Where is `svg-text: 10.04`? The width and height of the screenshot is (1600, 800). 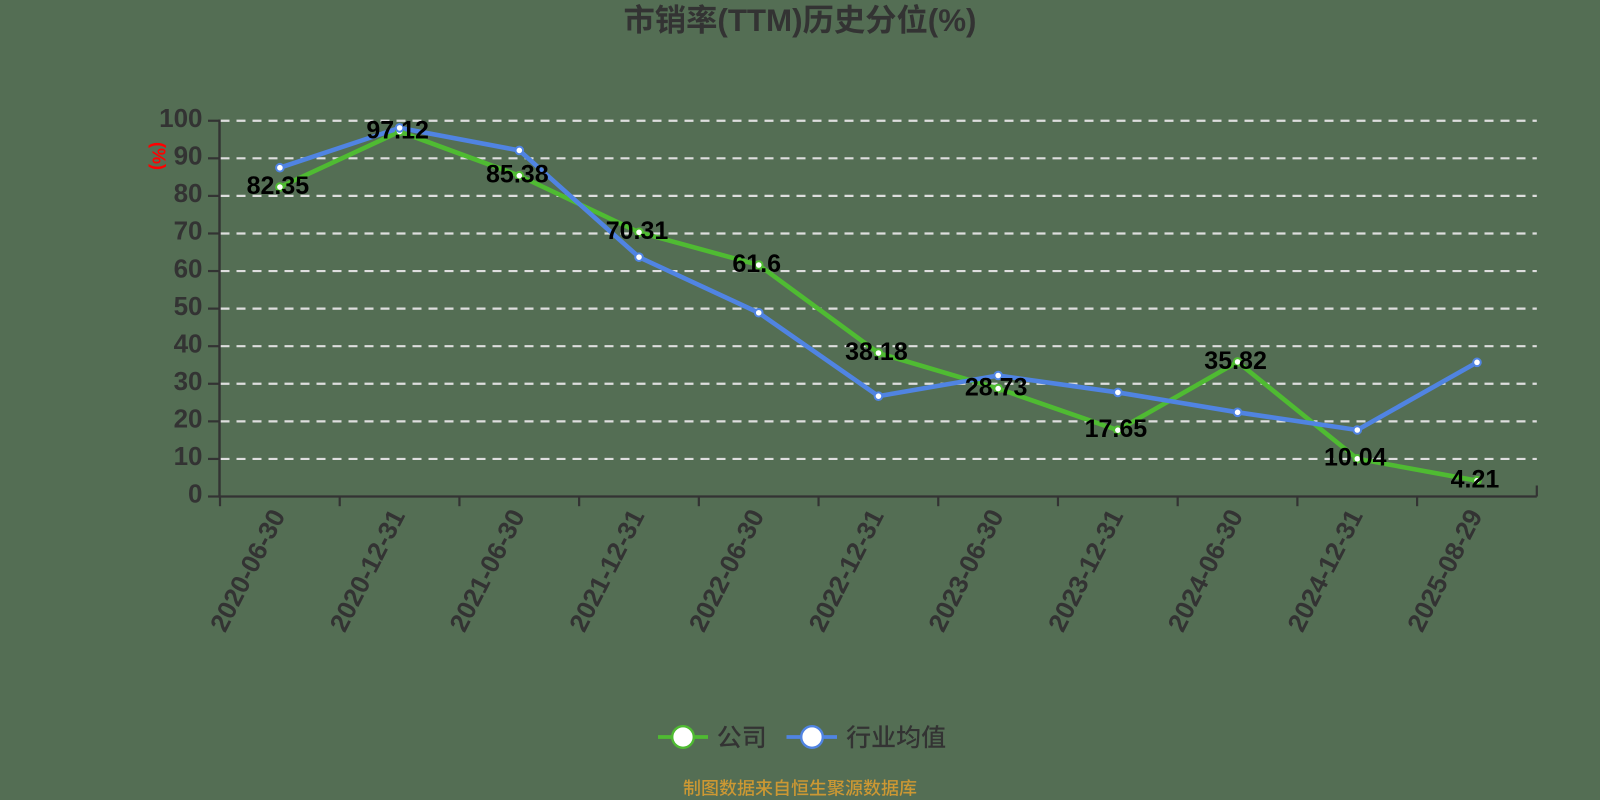 svg-text: 10.04 is located at coordinates (1355, 458).